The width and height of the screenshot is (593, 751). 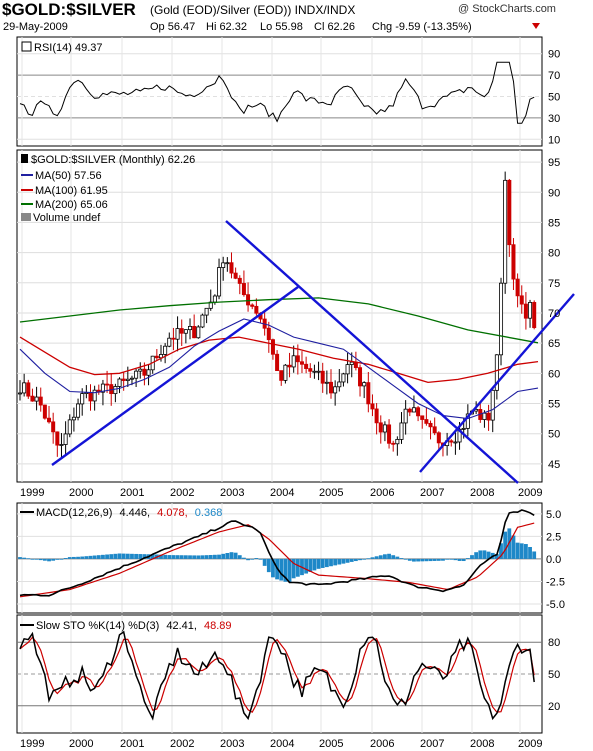 What do you see at coordinates (554, 55) in the screenshot?
I see `rsi-tick-label: 90` at bounding box center [554, 55].